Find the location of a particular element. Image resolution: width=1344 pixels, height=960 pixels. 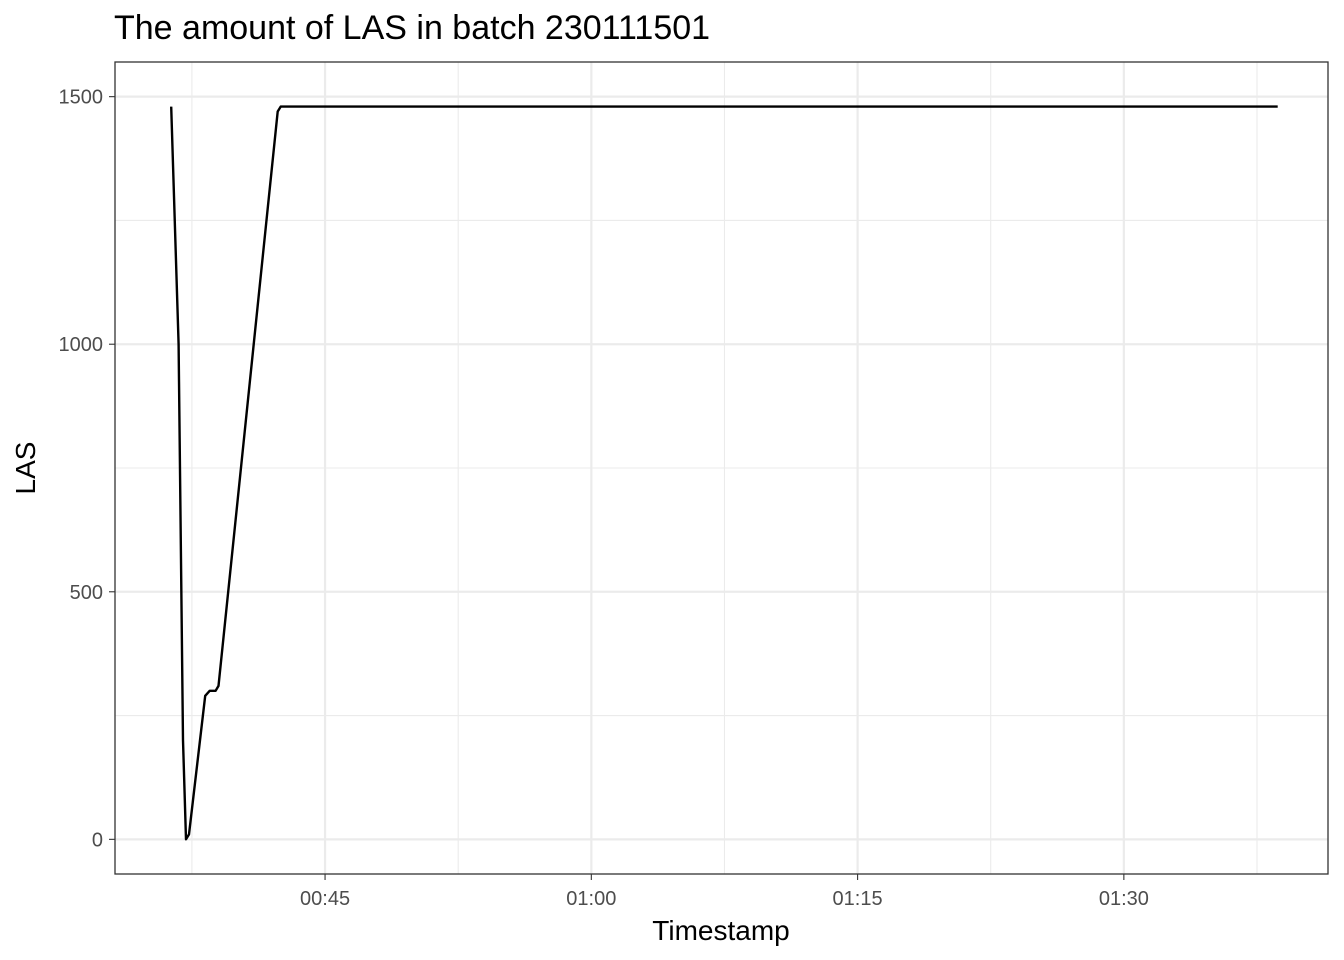

y-tick-label: 1500 is located at coordinates (81, 98).